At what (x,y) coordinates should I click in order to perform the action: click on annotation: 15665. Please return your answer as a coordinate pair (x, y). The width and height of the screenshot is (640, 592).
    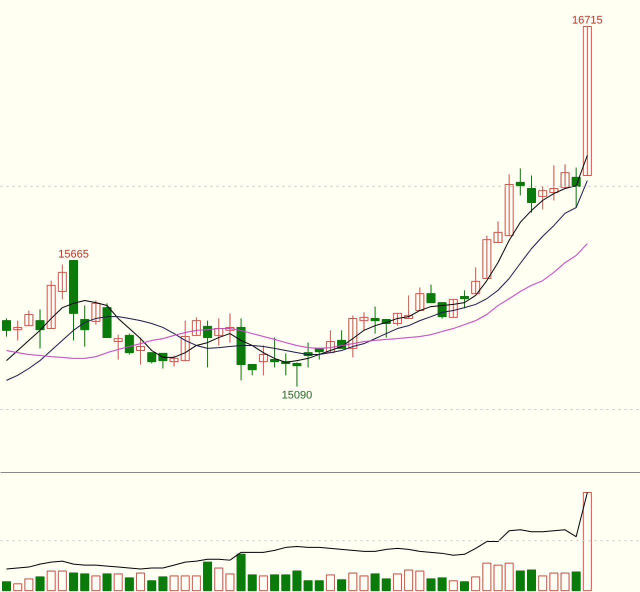
    Looking at the image, I should click on (73, 254).